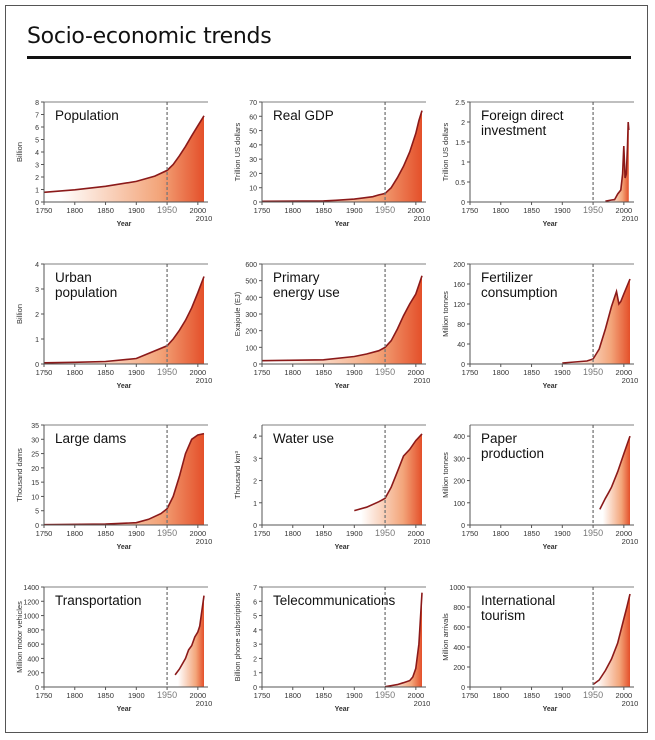 The image size is (655, 740). I want to click on chart-title: production, so click(512, 453).